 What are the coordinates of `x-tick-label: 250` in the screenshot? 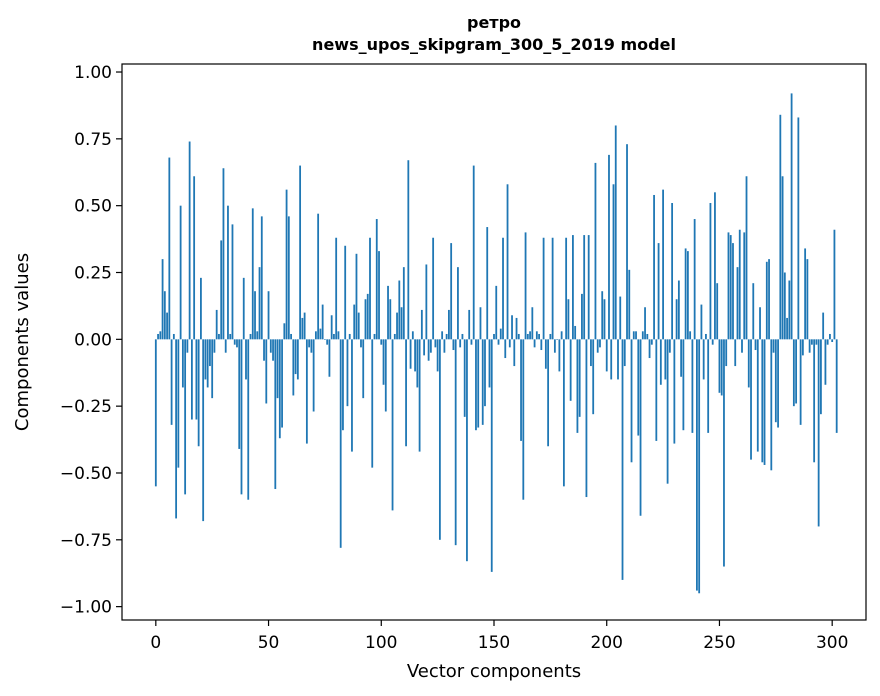 It's located at (719, 643).